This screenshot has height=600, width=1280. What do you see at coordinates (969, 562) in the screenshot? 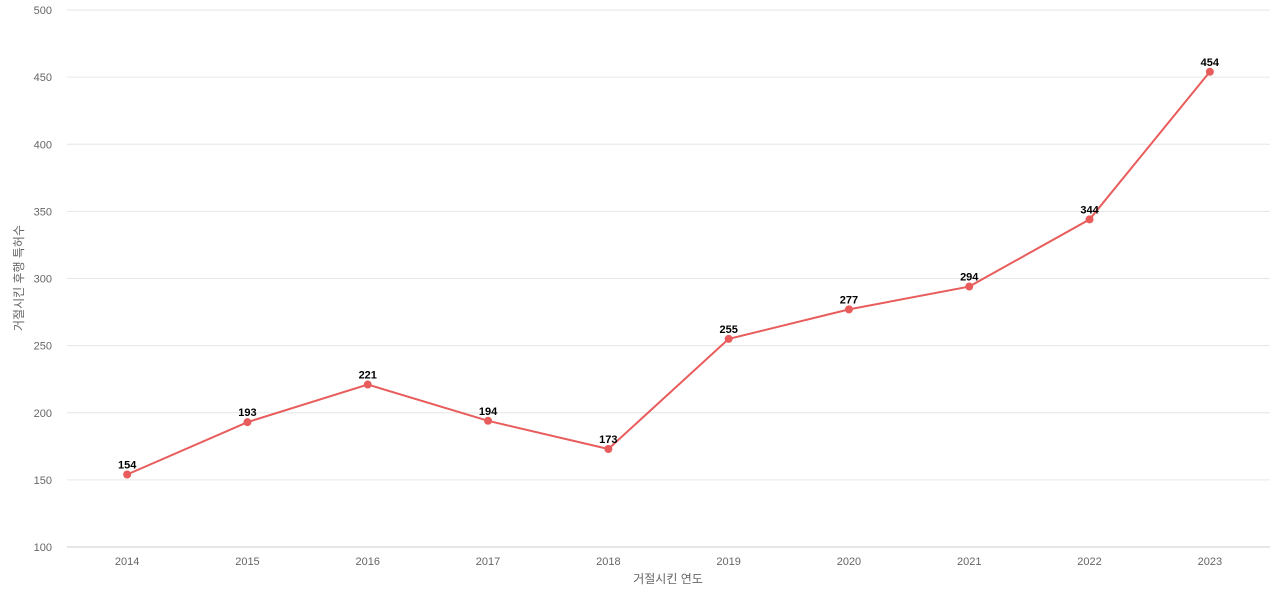
I see `x-tick-label: 2021` at bounding box center [969, 562].